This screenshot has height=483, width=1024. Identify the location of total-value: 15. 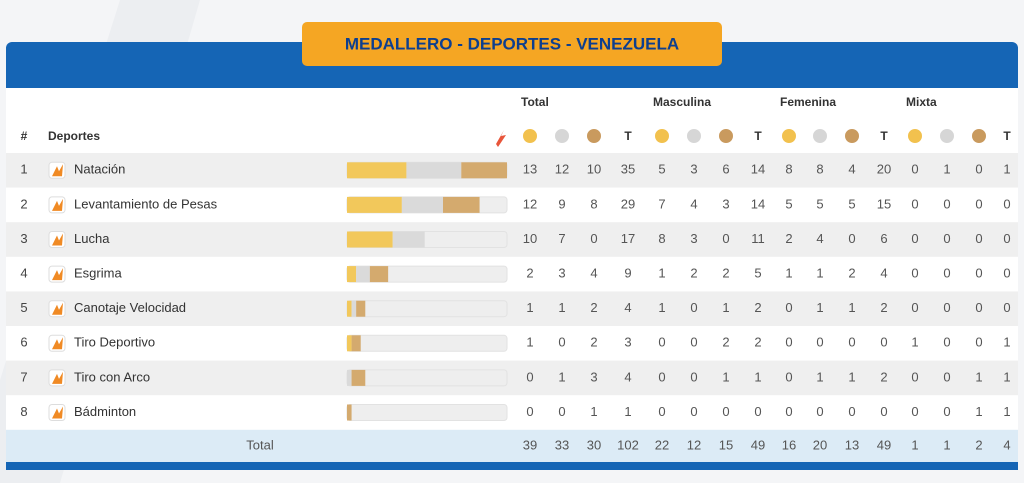
(726, 444).